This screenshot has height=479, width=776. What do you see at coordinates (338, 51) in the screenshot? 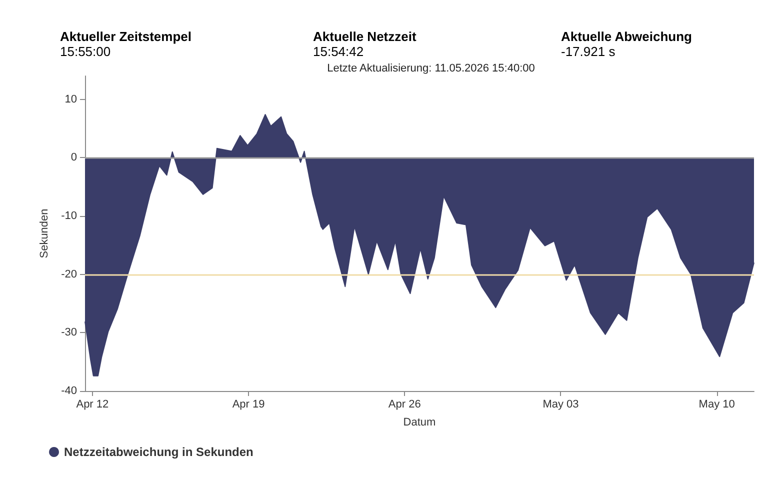
I see `text: 15:54:42` at bounding box center [338, 51].